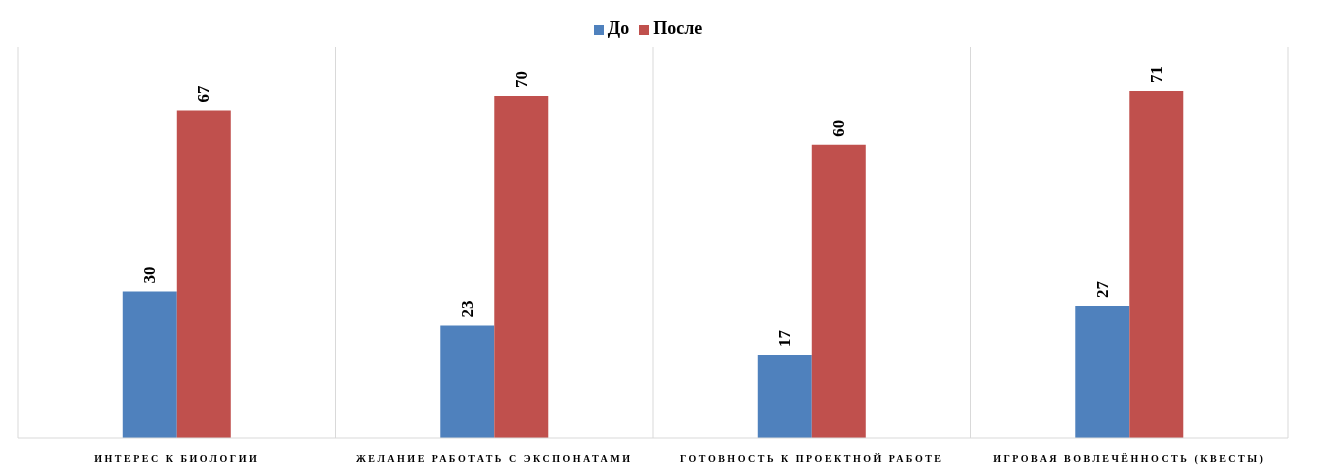  I want to click on x-tick-label: ИНТЕРЕС К БИОЛОГИИ, so click(177, 458).